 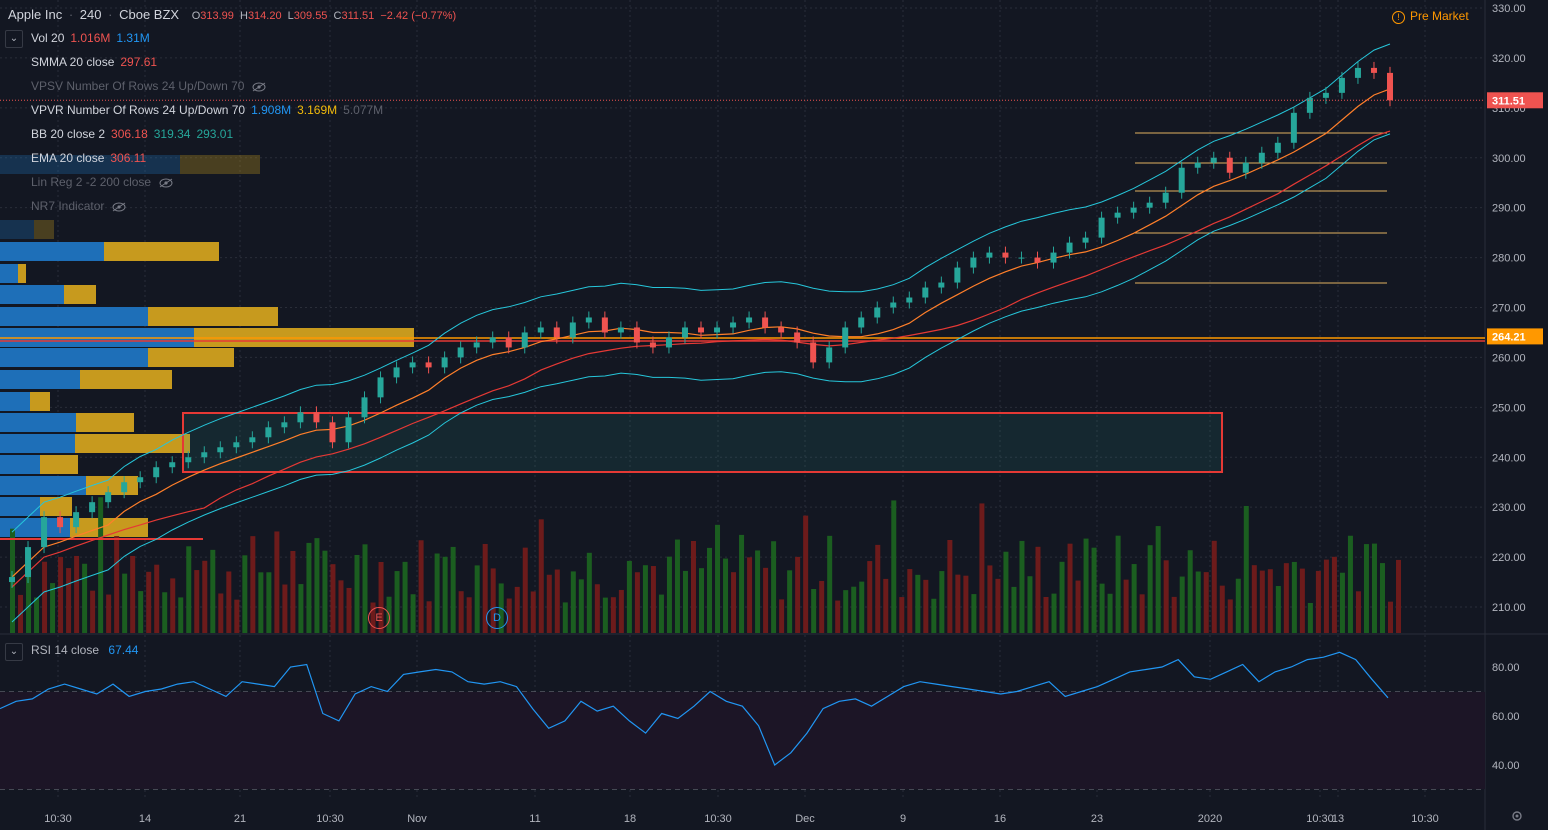 I want to click on indicator-row: NR7 Indicator, so click(x=78, y=206).